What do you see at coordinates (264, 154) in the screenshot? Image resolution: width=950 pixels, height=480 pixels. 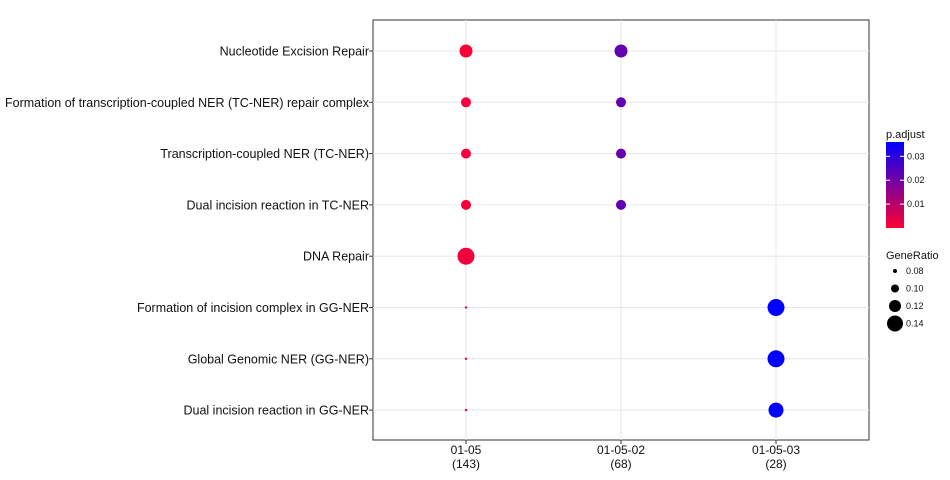 I see `y-tick-label: Transcription-coupled NER (TC-NER)` at bounding box center [264, 154].